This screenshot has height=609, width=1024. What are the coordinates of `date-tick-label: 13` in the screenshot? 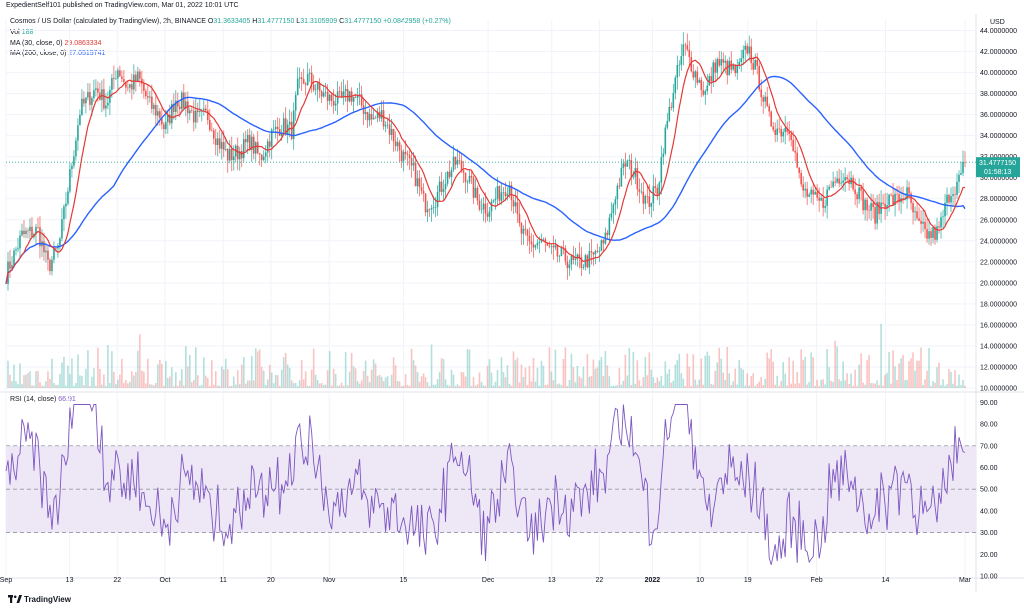 It's located at (552, 580).